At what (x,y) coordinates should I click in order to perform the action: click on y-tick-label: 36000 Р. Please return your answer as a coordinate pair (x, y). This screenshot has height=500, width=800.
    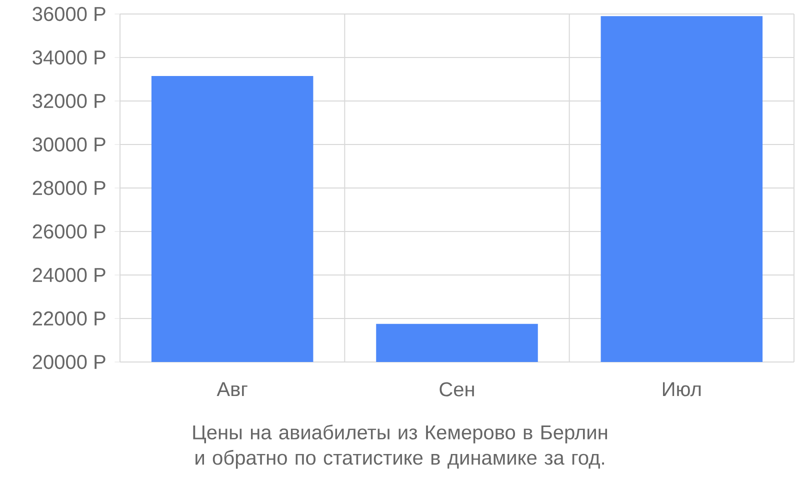
    Looking at the image, I should click on (69, 14).